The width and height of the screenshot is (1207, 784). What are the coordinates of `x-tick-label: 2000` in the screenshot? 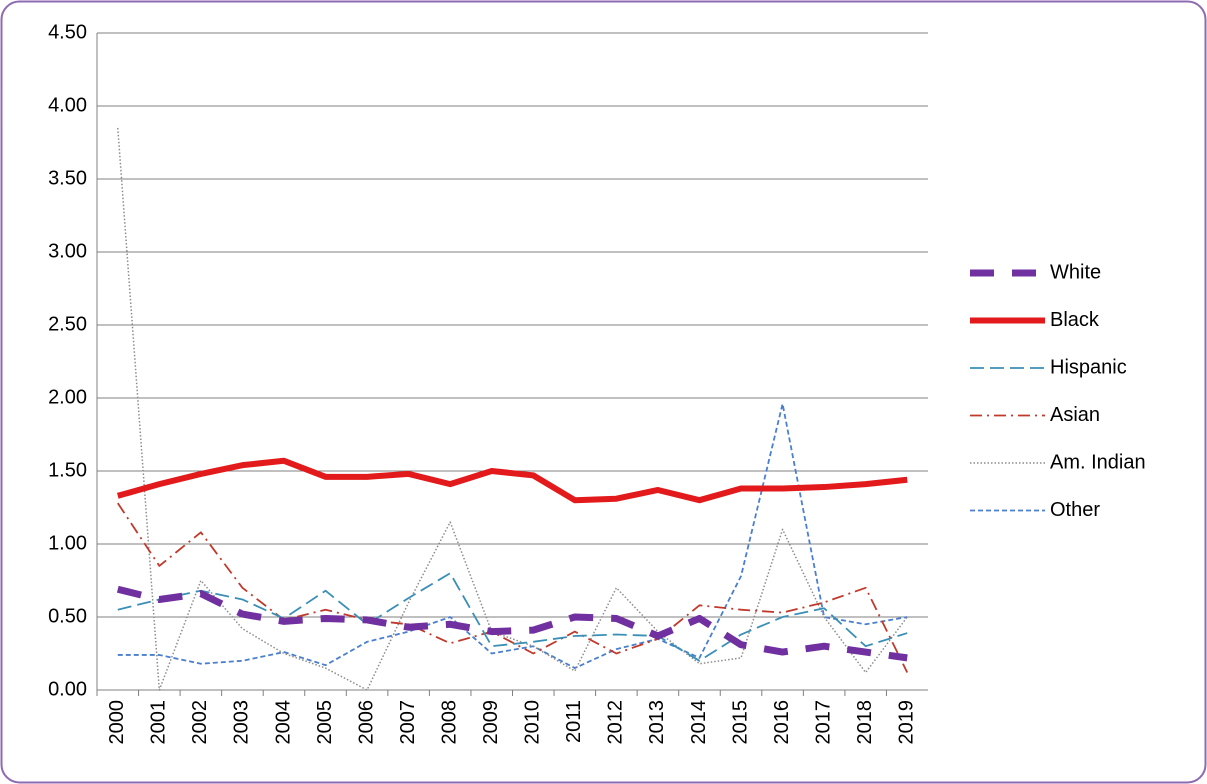 It's located at (117, 722).